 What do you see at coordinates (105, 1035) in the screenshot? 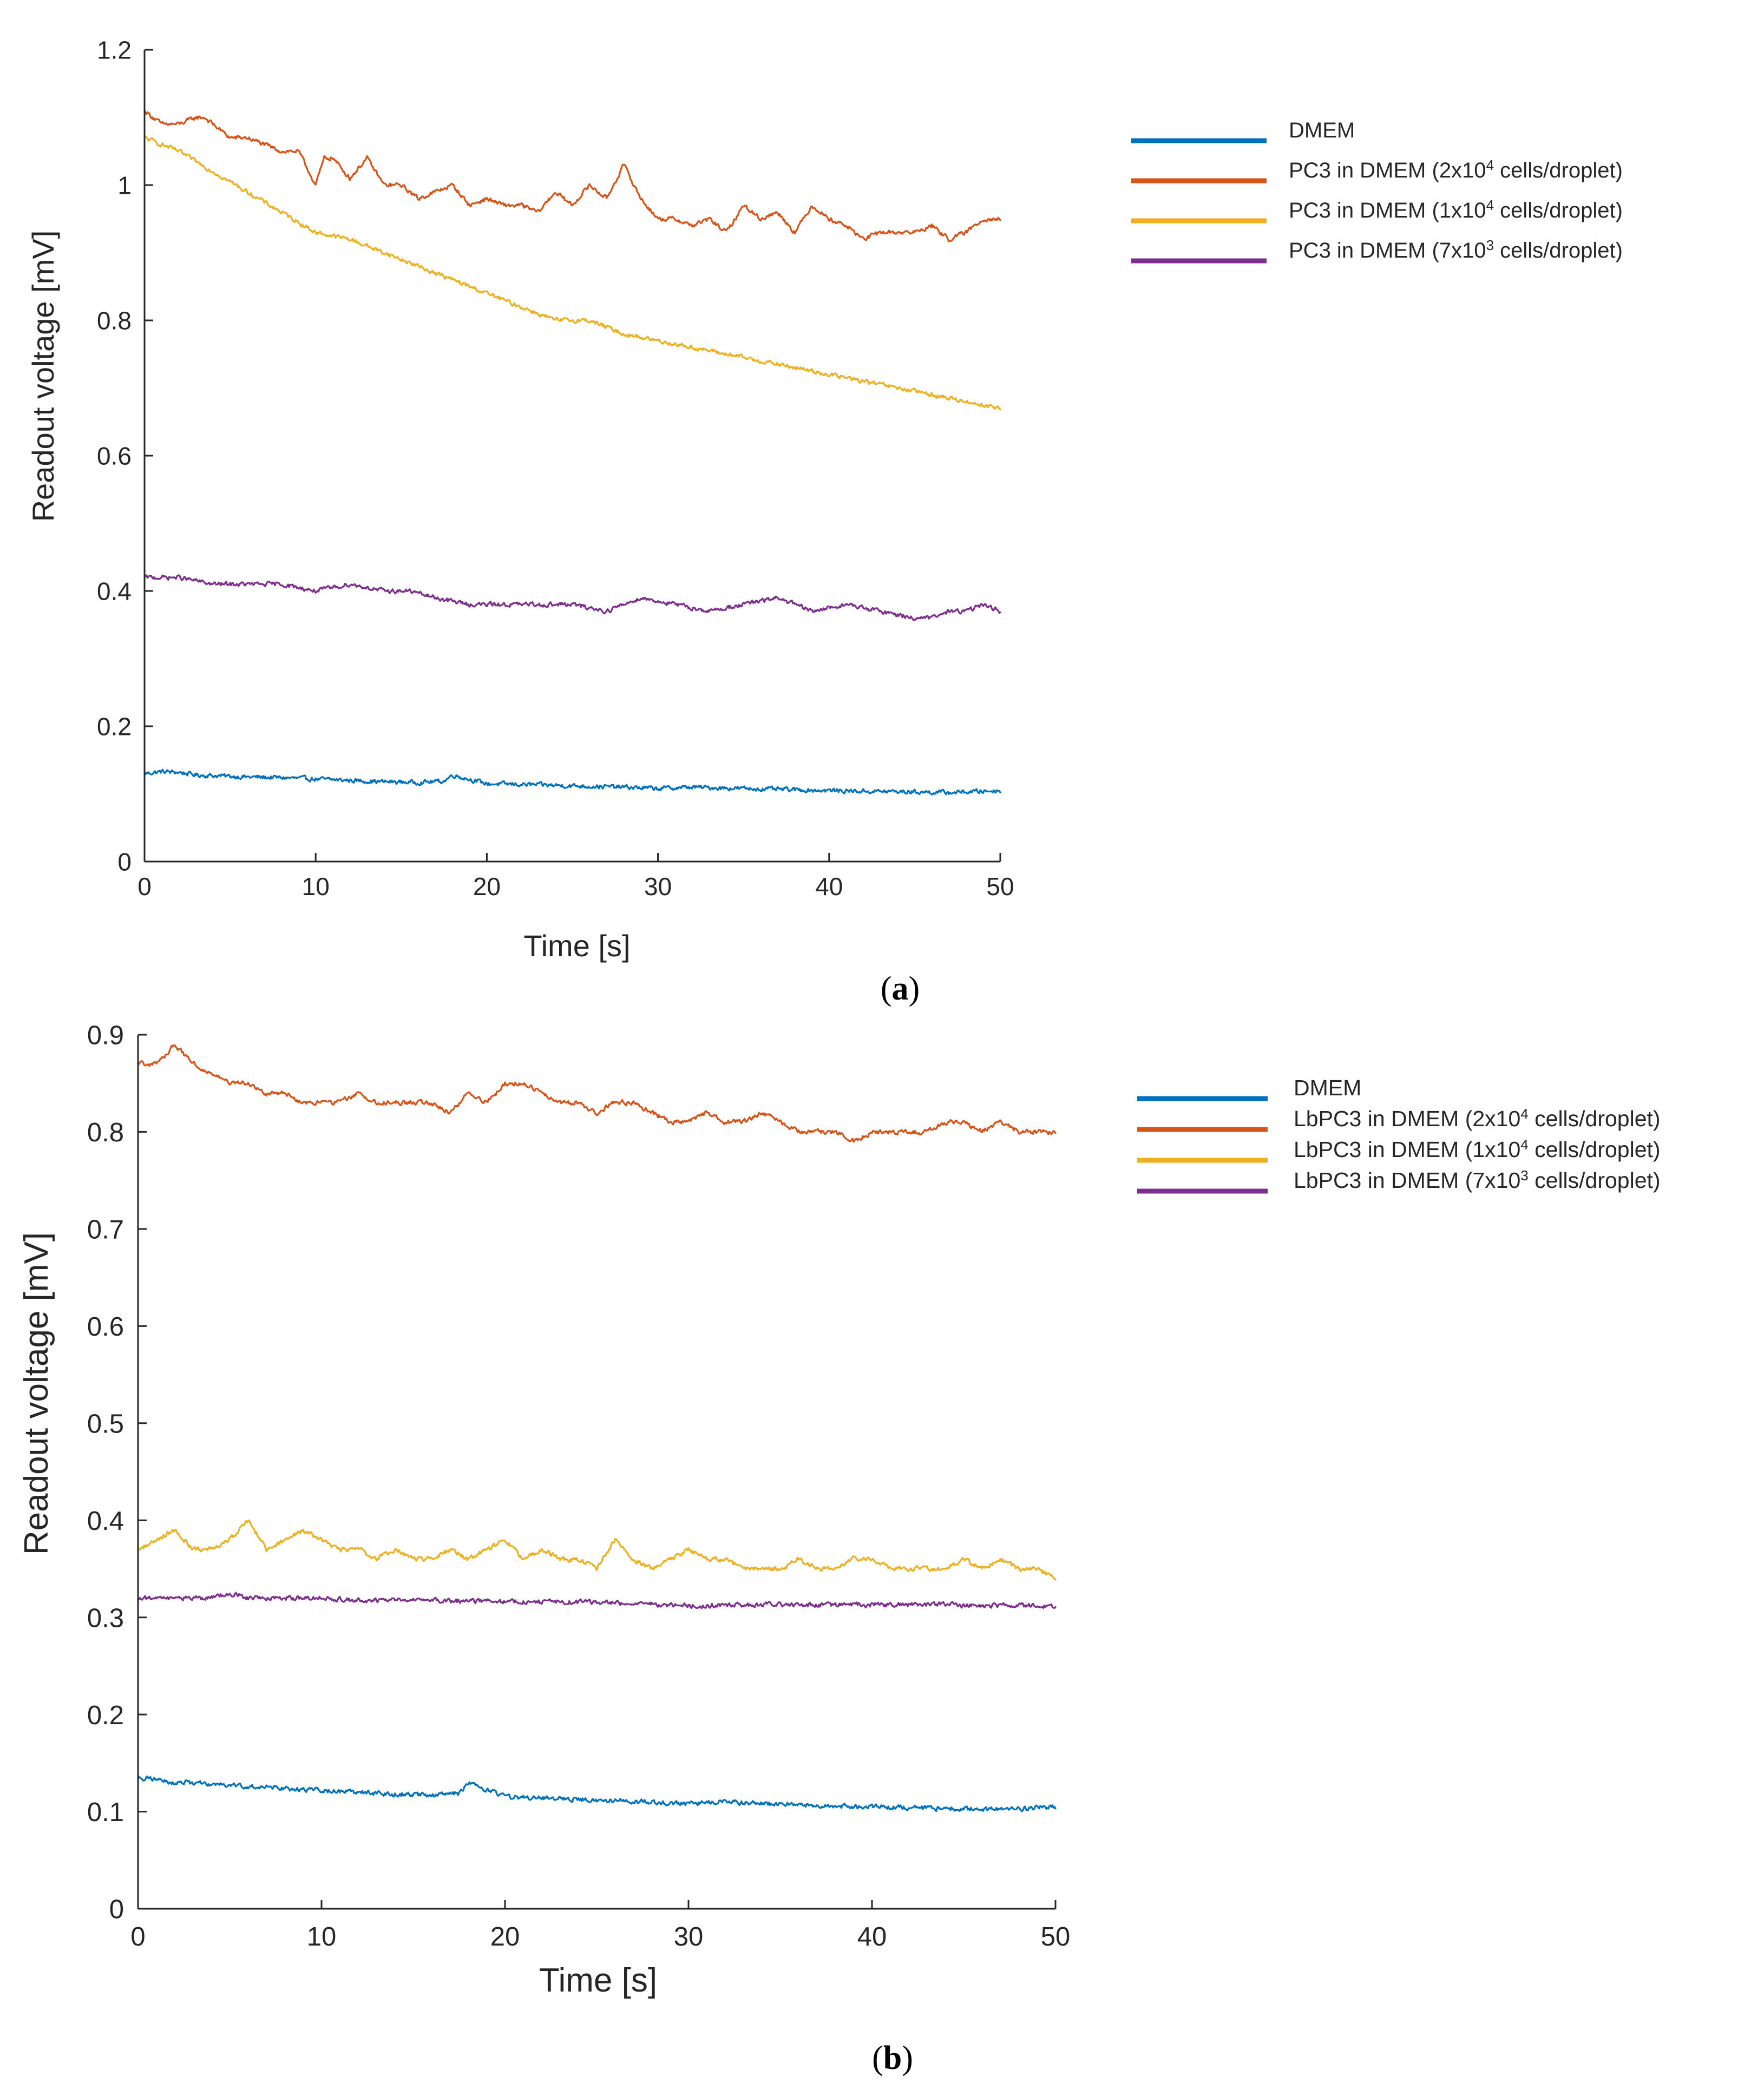
I see `panel-b-y-tick-label: 0.9` at bounding box center [105, 1035].